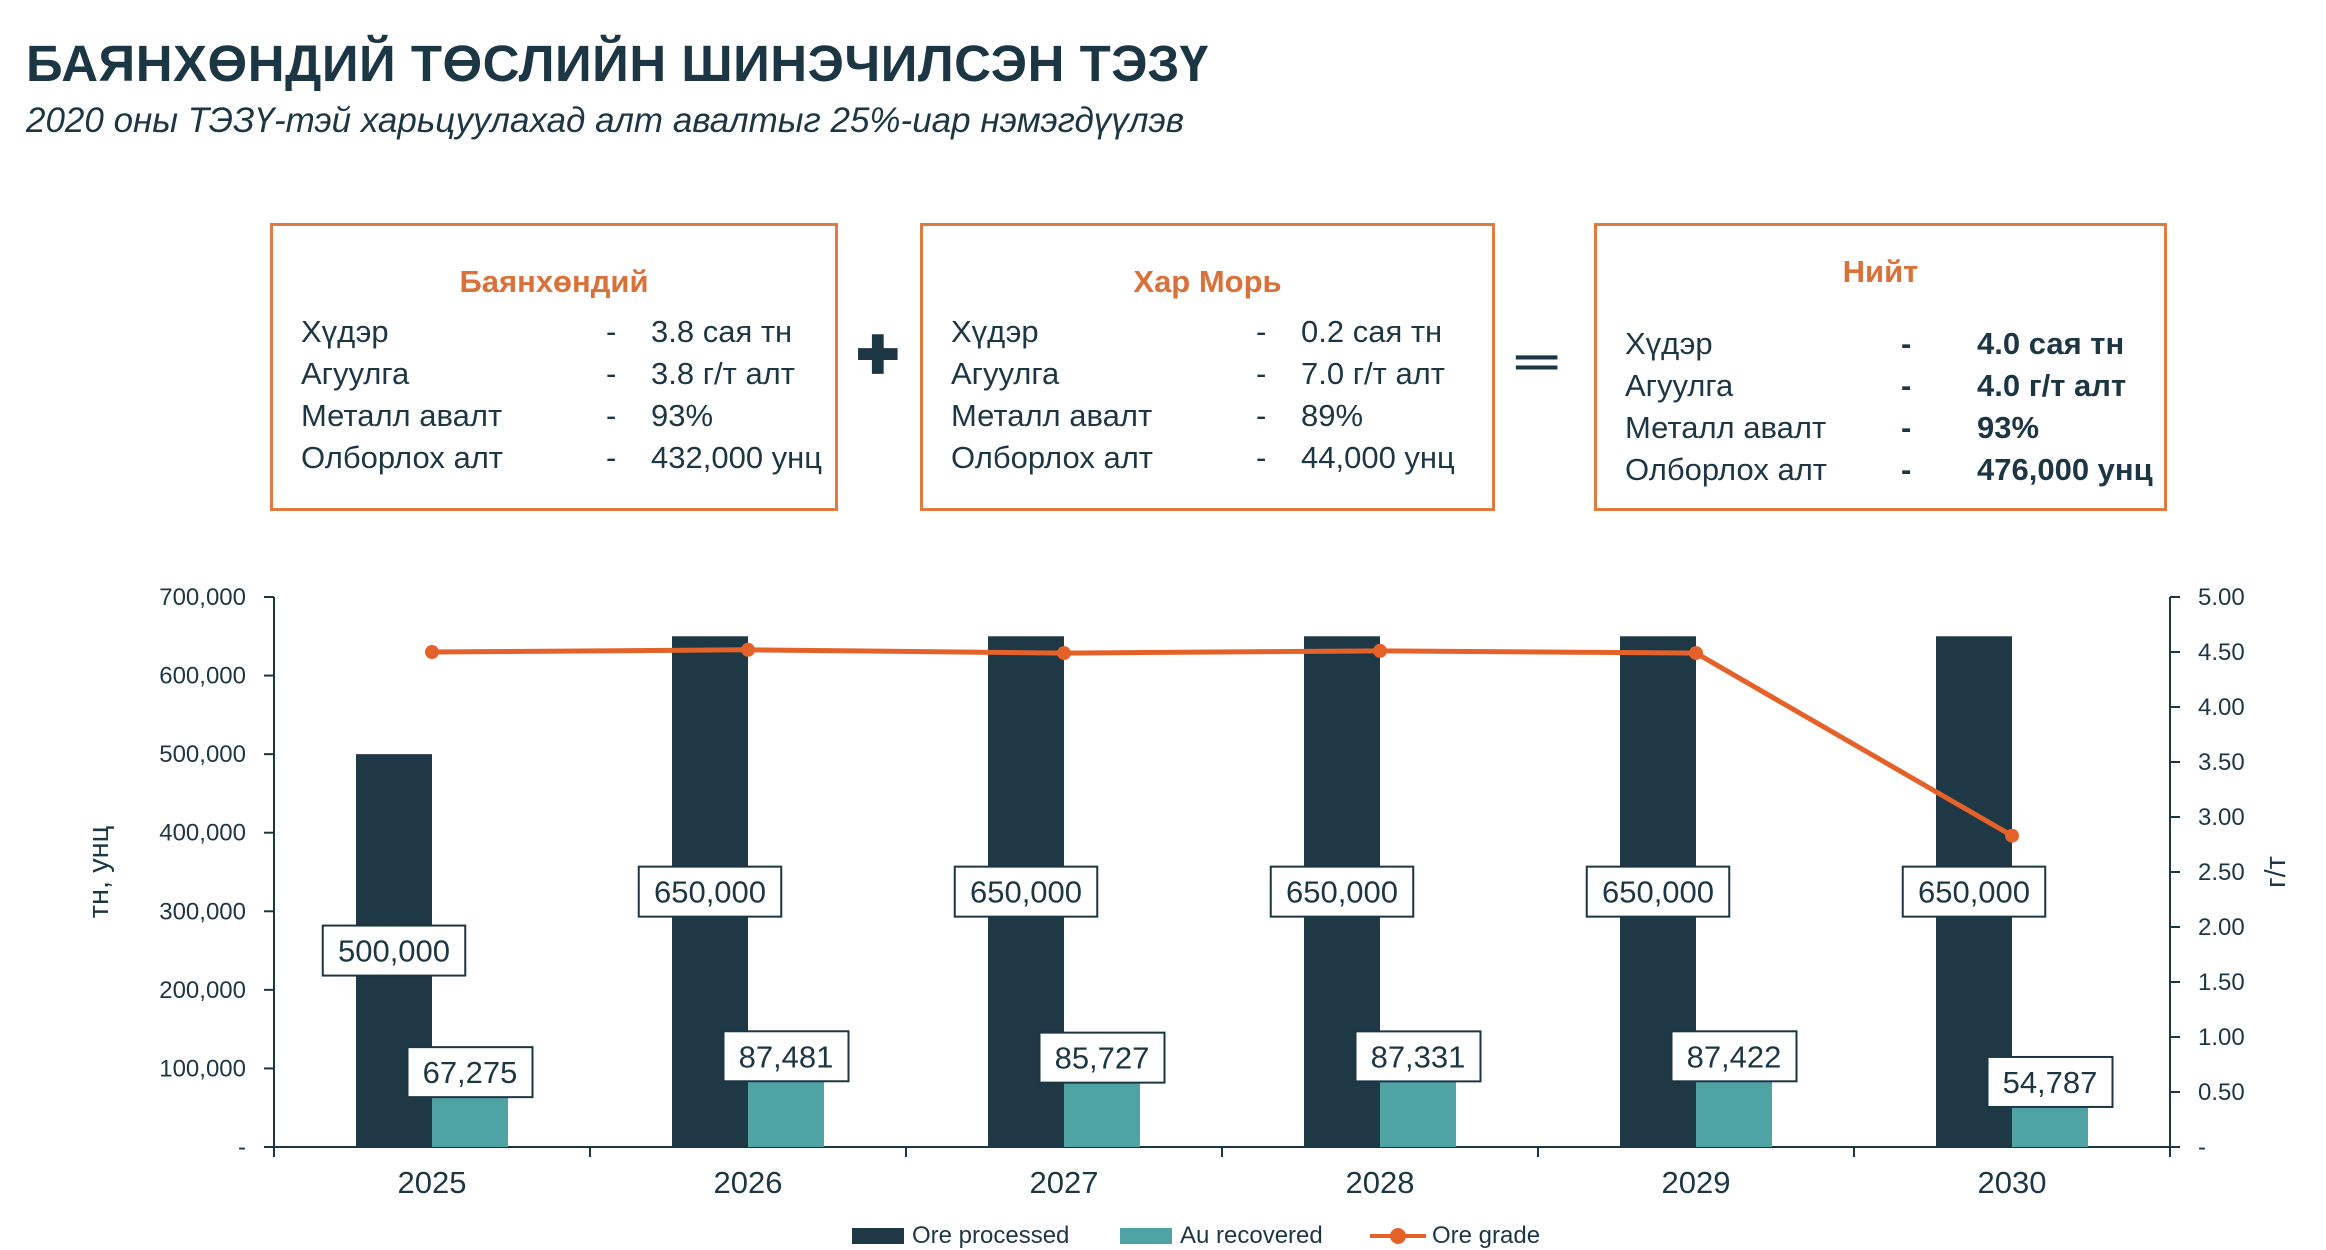 This screenshot has width=2326, height=1250. What do you see at coordinates (617, 63) in the screenshot?
I see `page-title: БАЯНХӨНДИЙ ТӨСЛИЙН ШИНЭЧИЛСЭН ТЭЗҮ` at bounding box center [617, 63].